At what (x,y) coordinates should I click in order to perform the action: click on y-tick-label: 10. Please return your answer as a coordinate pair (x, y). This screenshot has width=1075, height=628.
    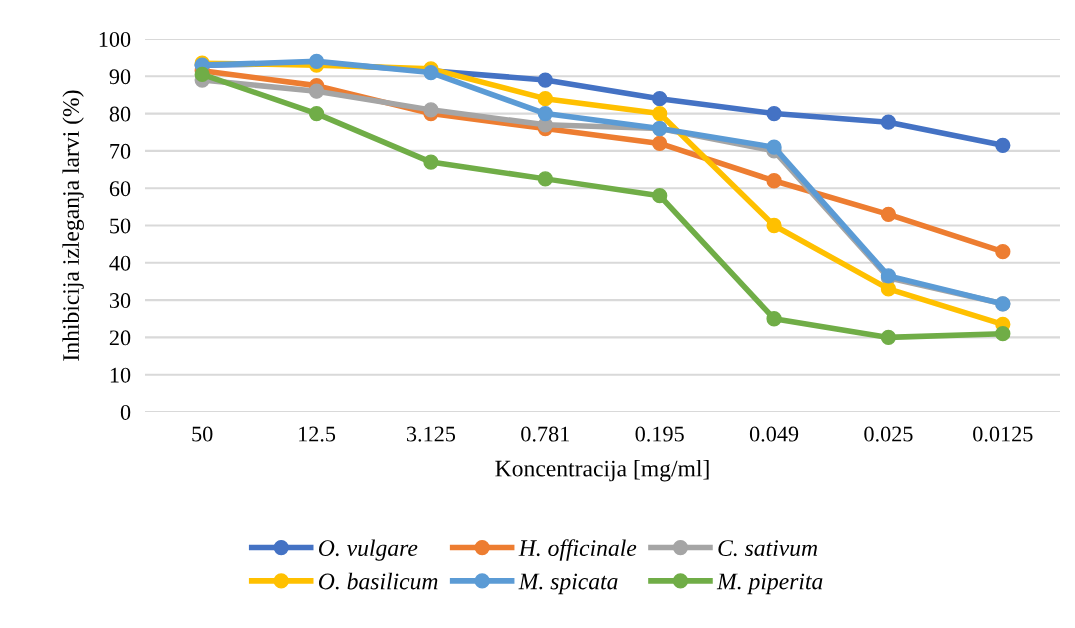
    Looking at the image, I should click on (120, 375).